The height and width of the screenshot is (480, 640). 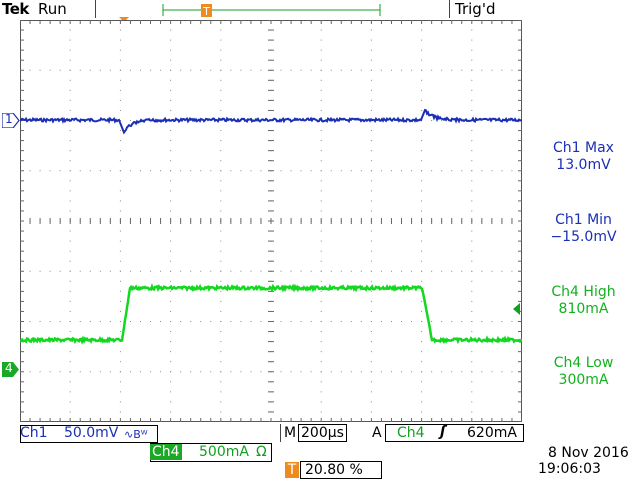 What do you see at coordinates (475, 9) in the screenshot?
I see `trigger-state: Trig'd` at bounding box center [475, 9].